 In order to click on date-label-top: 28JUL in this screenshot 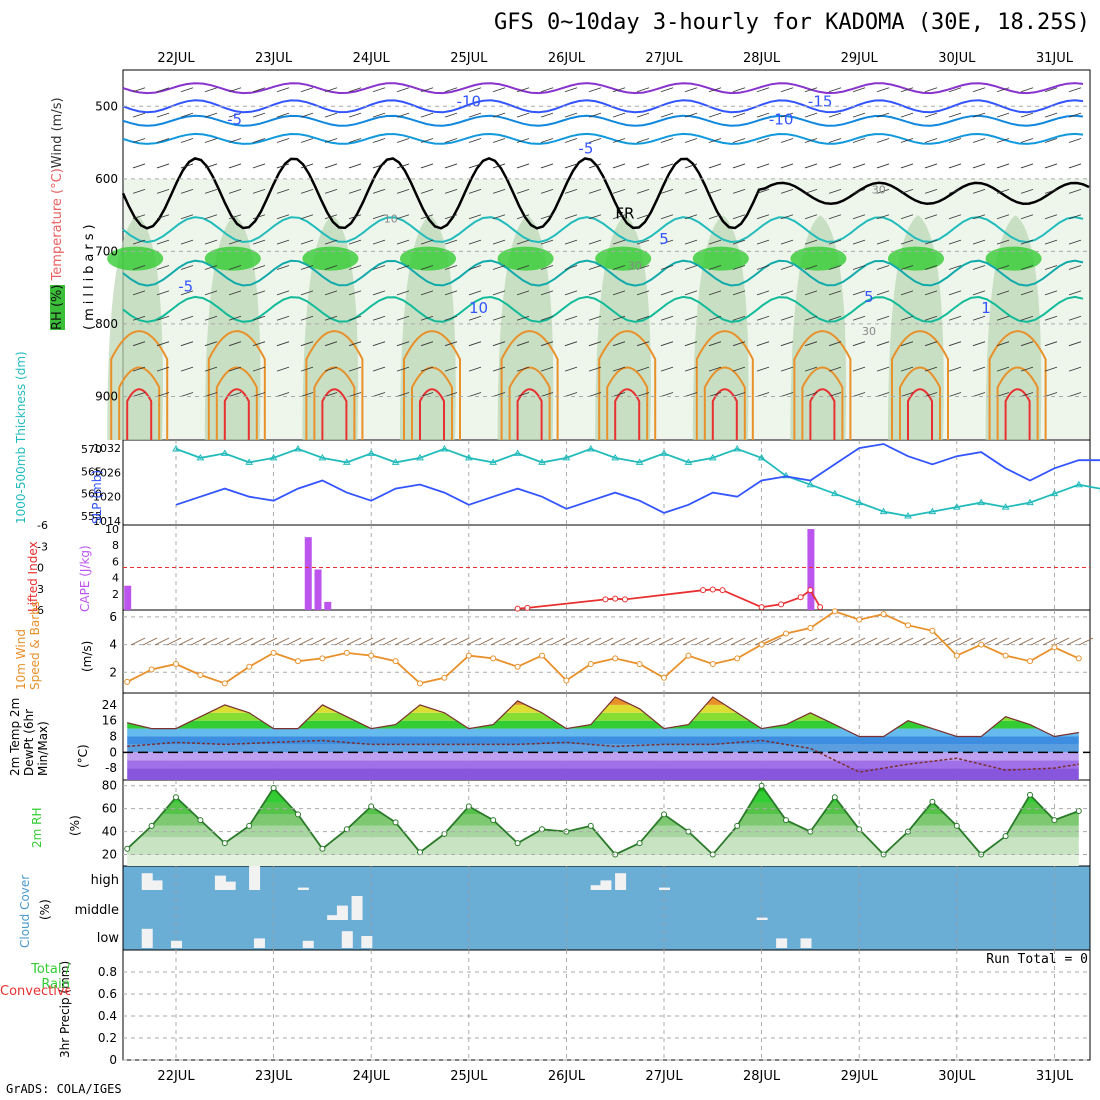, I will do `click(762, 58)`.